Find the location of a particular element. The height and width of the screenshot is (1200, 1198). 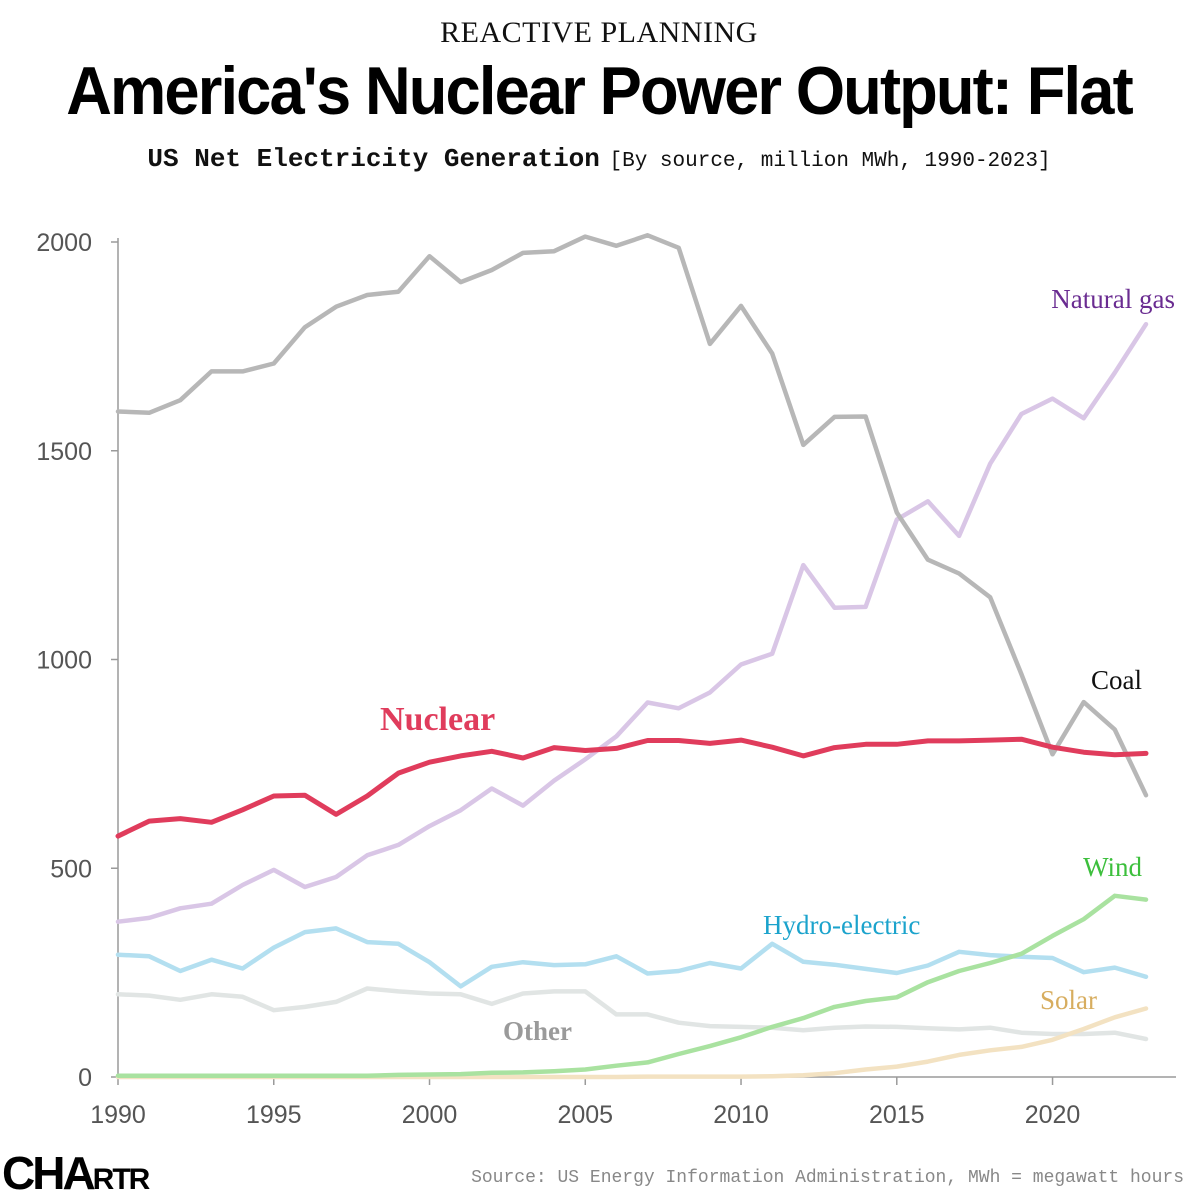

x-tick-label: 1990 is located at coordinates (118, 1115).